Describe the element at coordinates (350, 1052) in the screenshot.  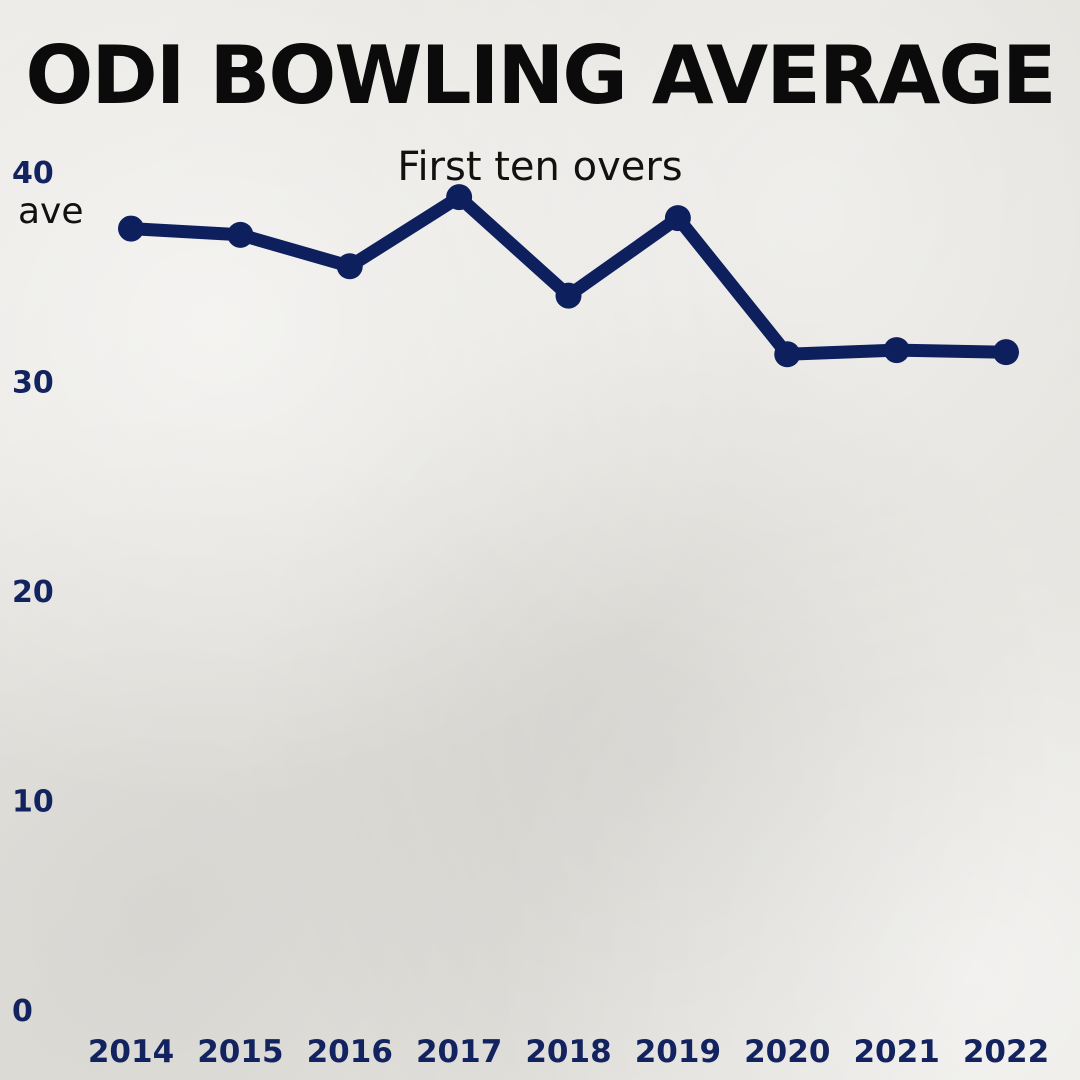
I see `x-tick-label: 2016` at that location.